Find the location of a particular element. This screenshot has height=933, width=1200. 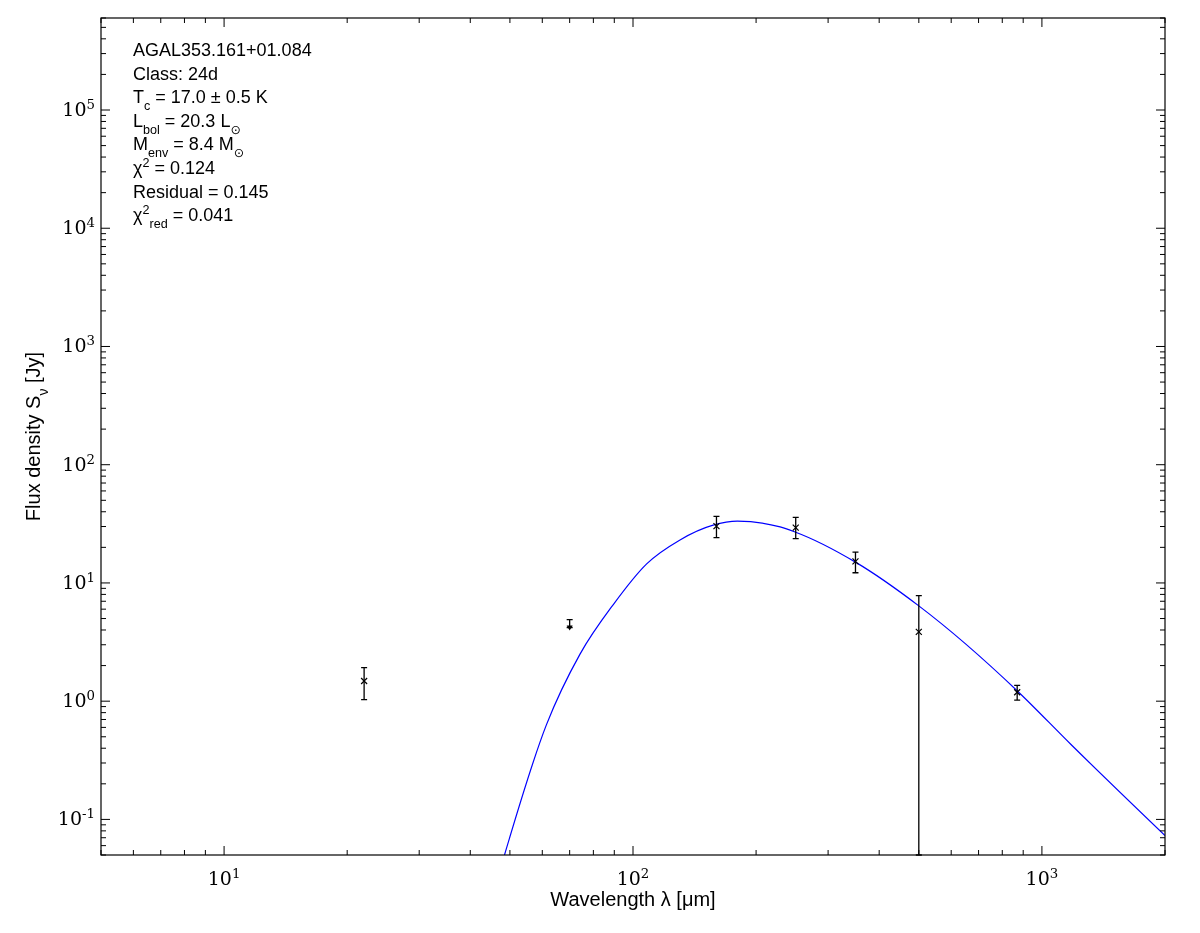

x-tick-label: 10$^{1}$ is located at coordinates (224, 877).